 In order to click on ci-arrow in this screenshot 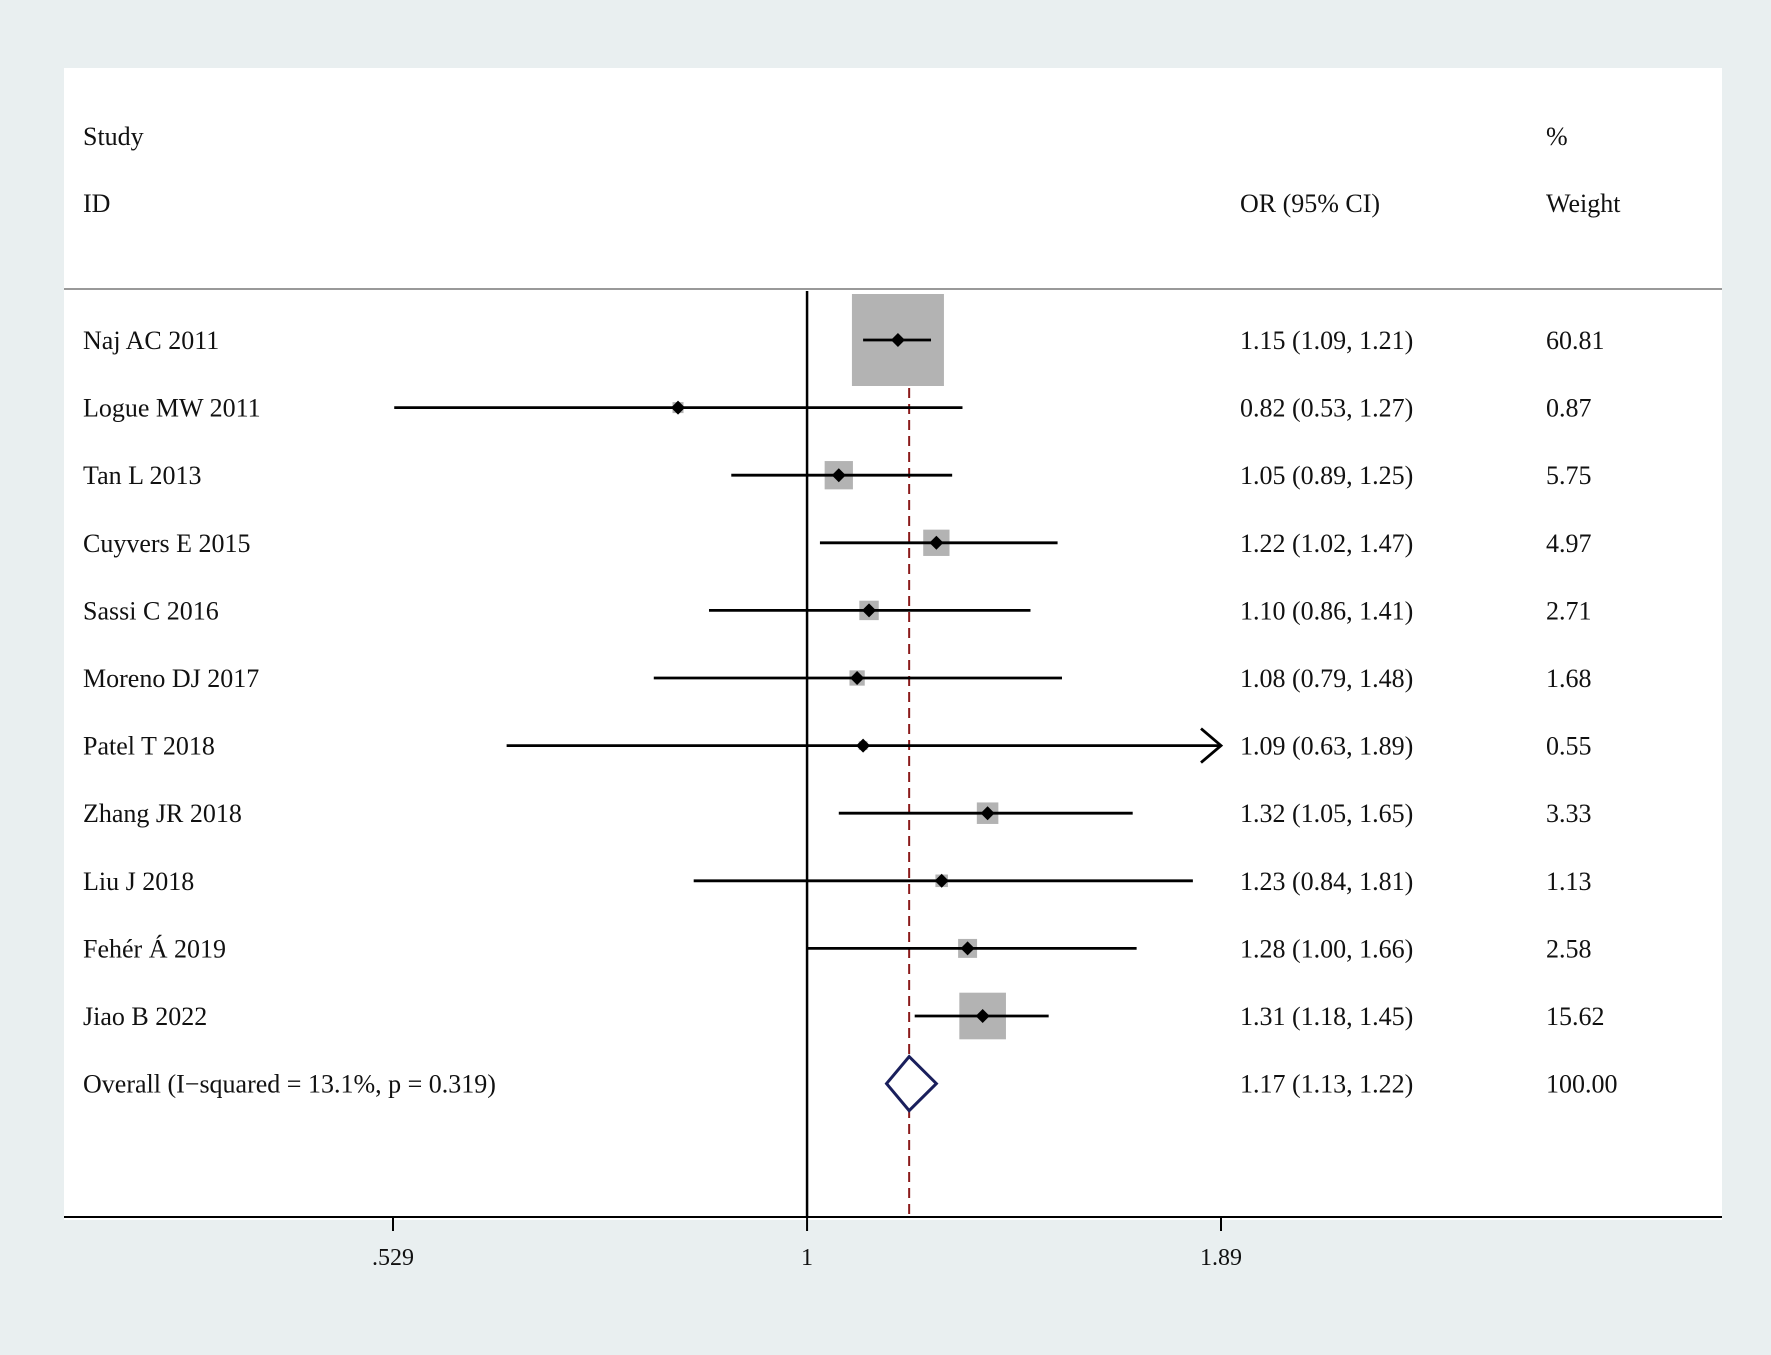, I will do `click(1212, 745)`.